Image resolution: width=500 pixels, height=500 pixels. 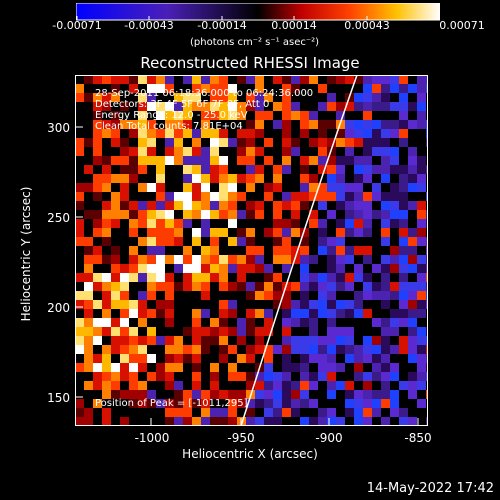 What do you see at coordinates (204, 93) in the screenshot?
I see `annotation-time: 28-Sep-2011 06:18:36.000 to 06:24:36.000` at bounding box center [204, 93].